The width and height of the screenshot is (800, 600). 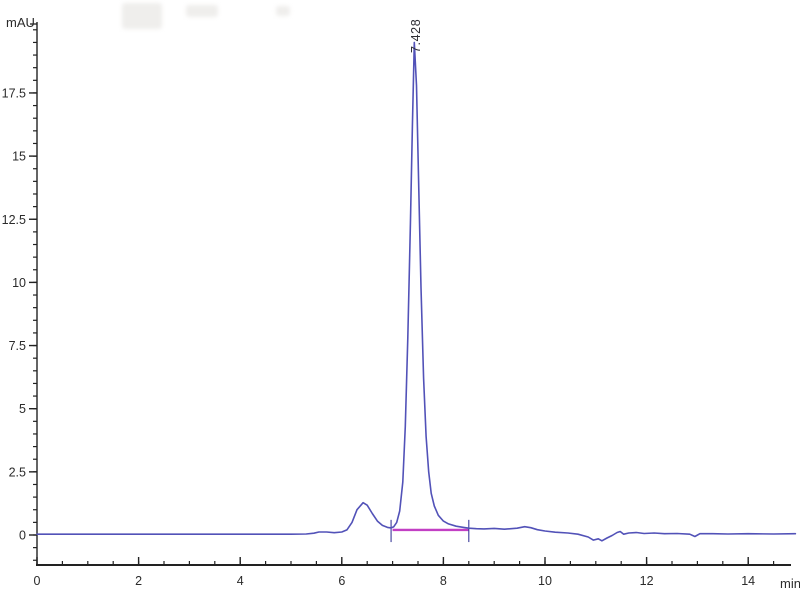 What do you see at coordinates (22, 409) in the screenshot?
I see `y-tick-label: 5` at bounding box center [22, 409].